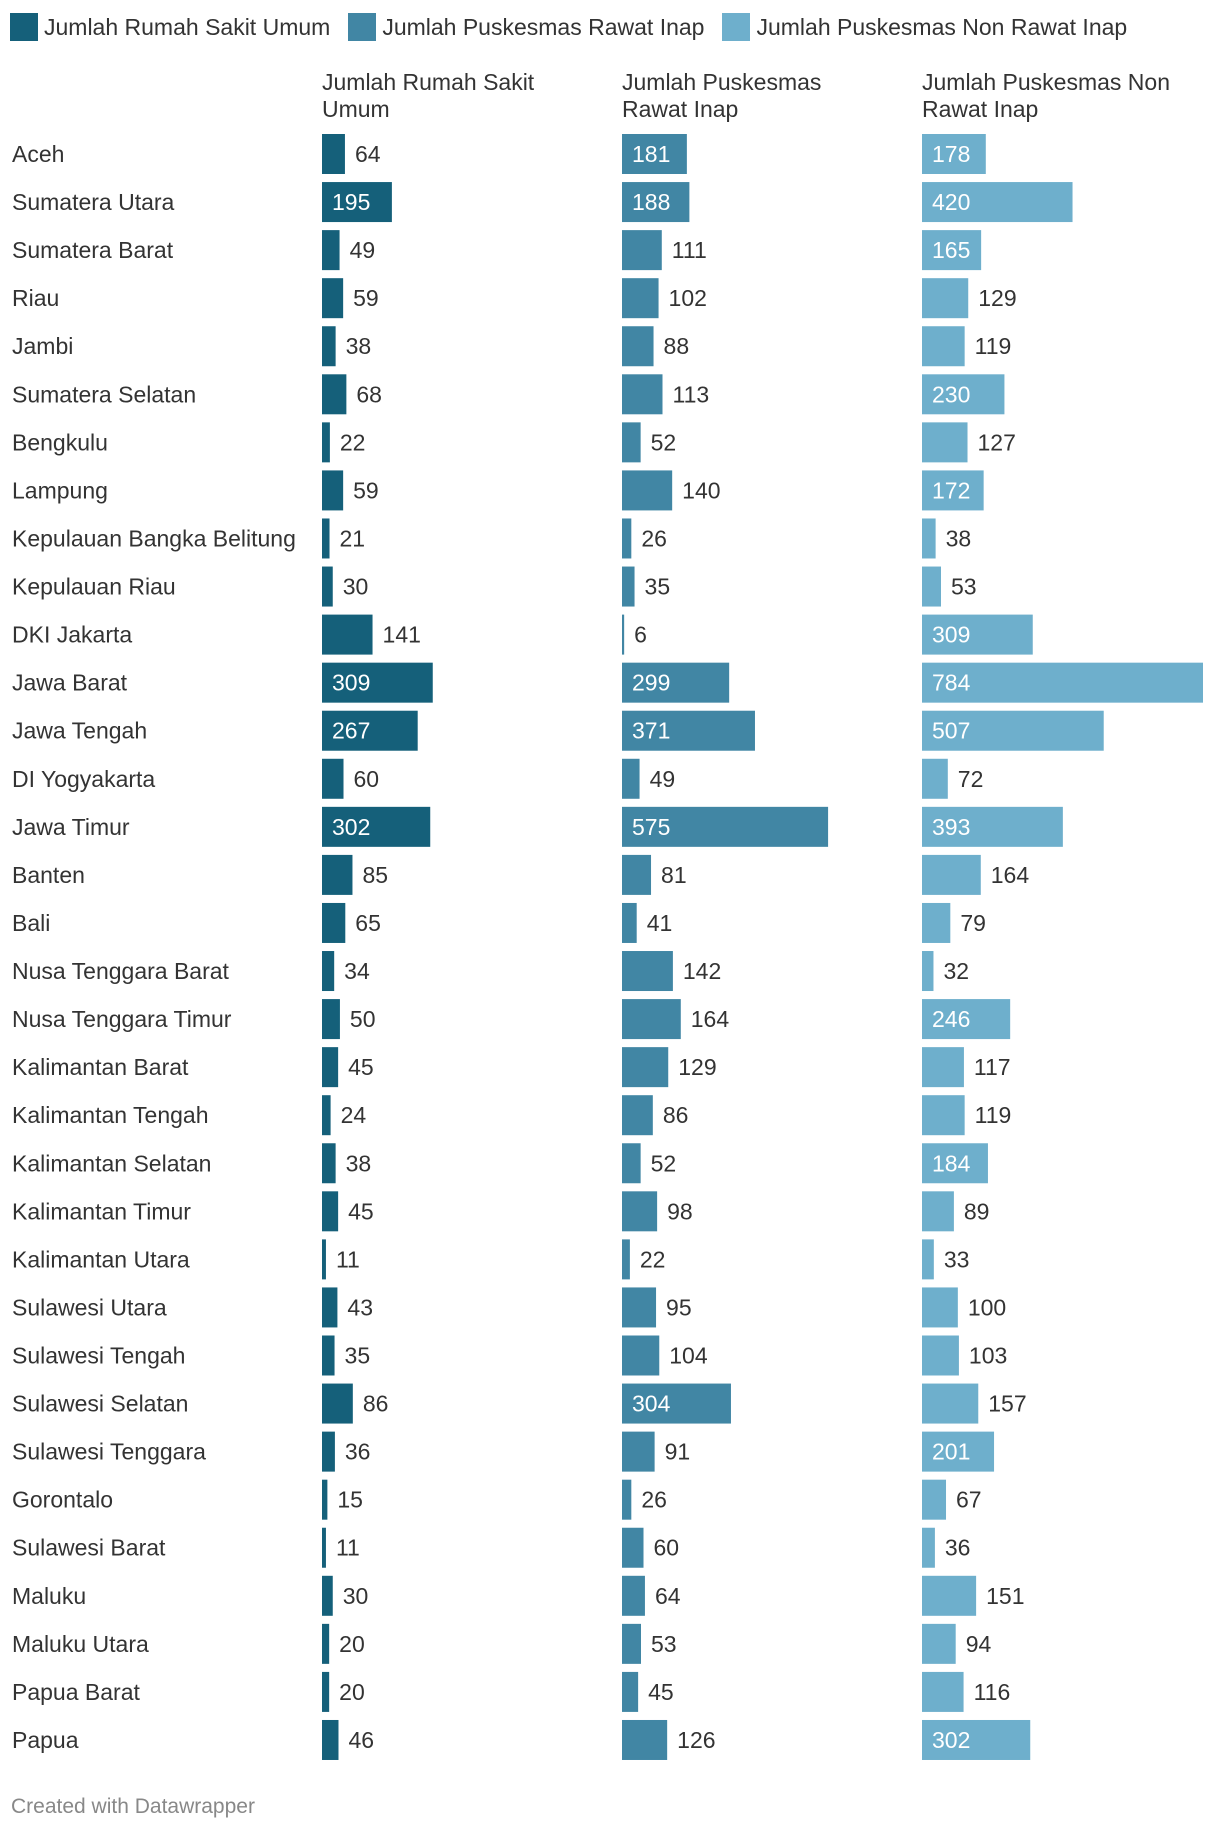  Describe the element at coordinates (89, 1548) in the screenshot. I see `category-label: Sulawesi Barat` at that location.